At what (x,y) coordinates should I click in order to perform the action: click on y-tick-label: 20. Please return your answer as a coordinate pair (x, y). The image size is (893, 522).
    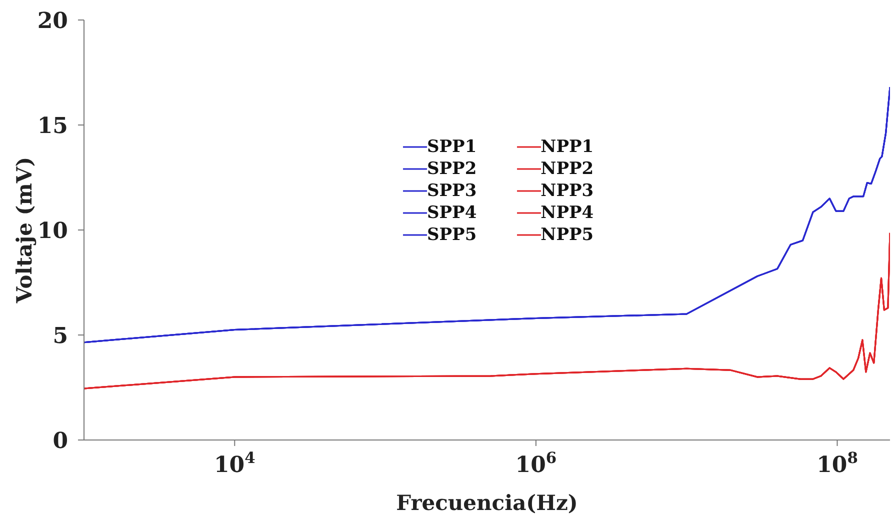
    Looking at the image, I should click on (52, 21).